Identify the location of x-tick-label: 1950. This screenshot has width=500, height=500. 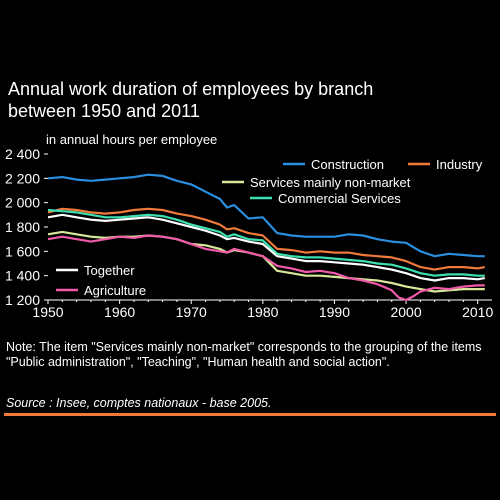
(47, 312).